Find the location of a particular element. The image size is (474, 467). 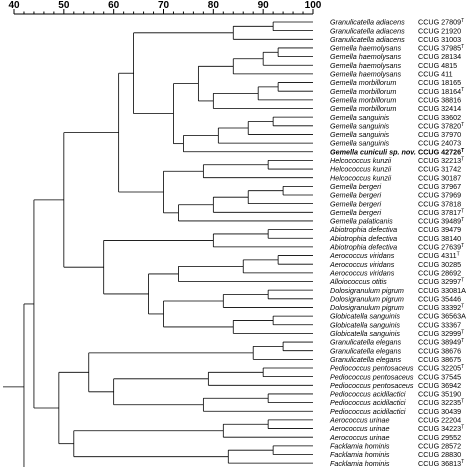

strain-label: CCUG 36813T is located at coordinates (441, 463).